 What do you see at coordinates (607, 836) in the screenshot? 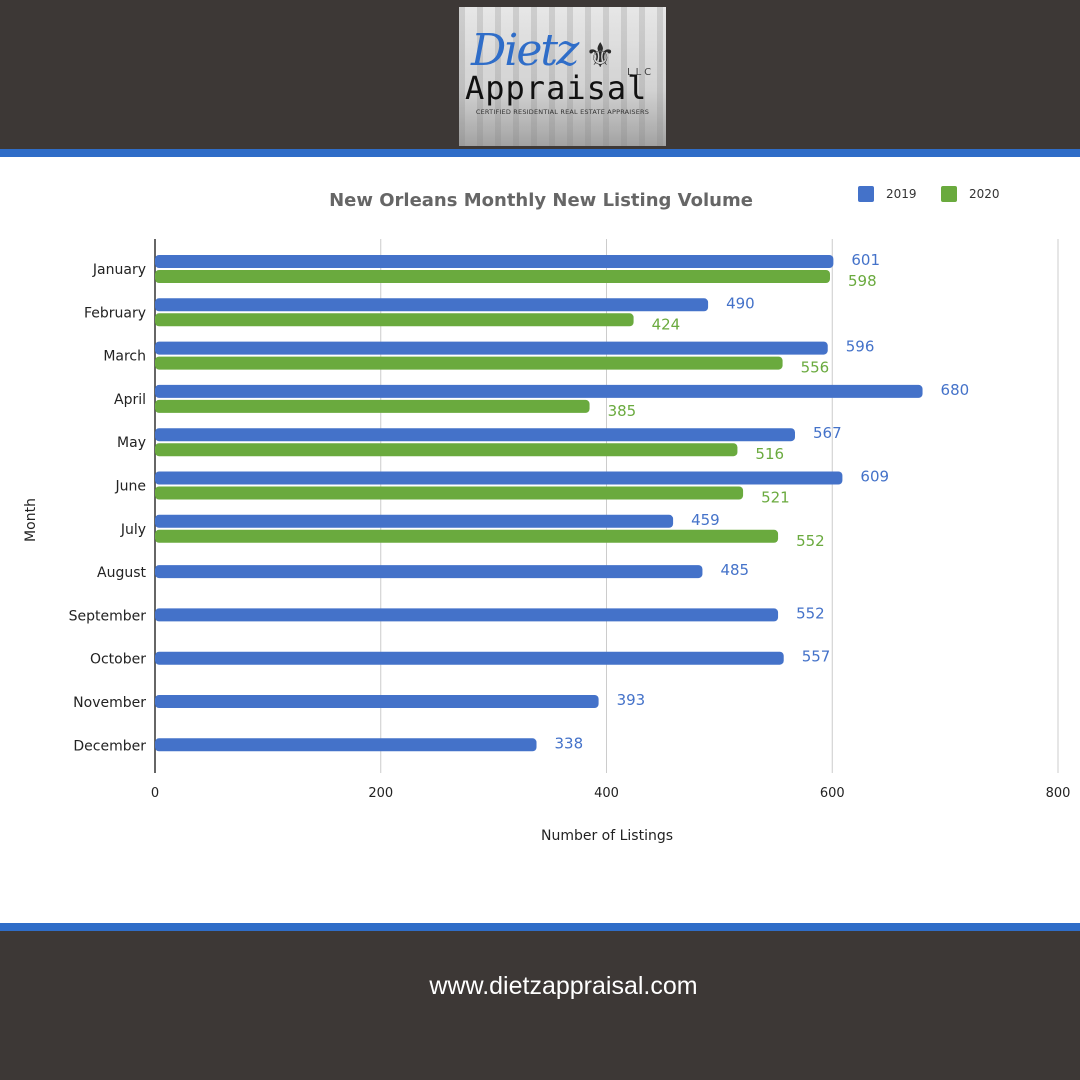
I see `x-axis-title: Number of Listings` at bounding box center [607, 836].